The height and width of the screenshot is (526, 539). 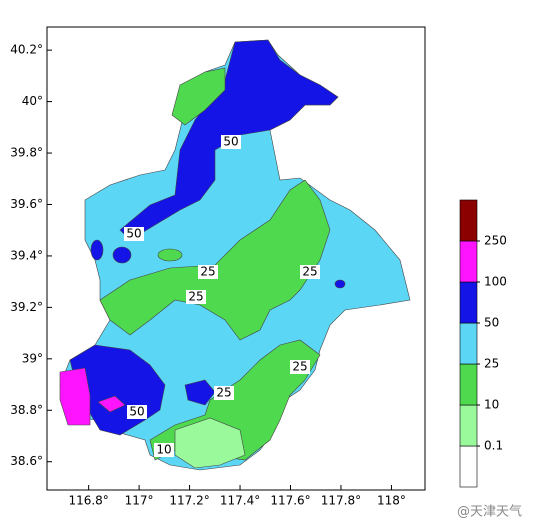 What do you see at coordinates (26, 410) in the screenshot?
I see `y-tick-label: 38.8°` at bounding box center [26, 410].